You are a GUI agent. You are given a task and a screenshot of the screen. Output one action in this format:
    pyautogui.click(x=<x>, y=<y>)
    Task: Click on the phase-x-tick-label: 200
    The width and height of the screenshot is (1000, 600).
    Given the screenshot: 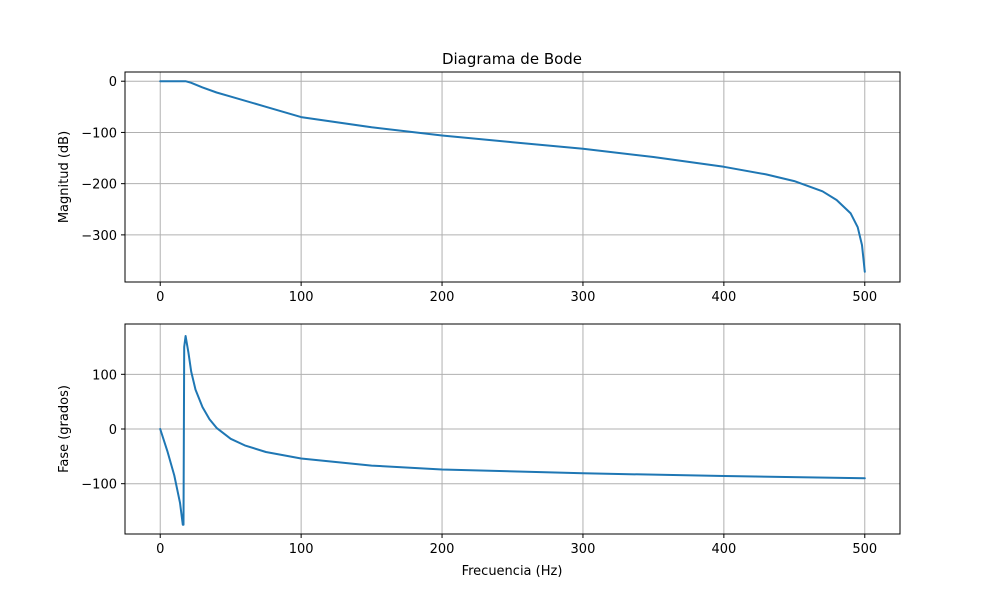 What is the action you would take?
    pyautogui.click(x=442, y=549)
    